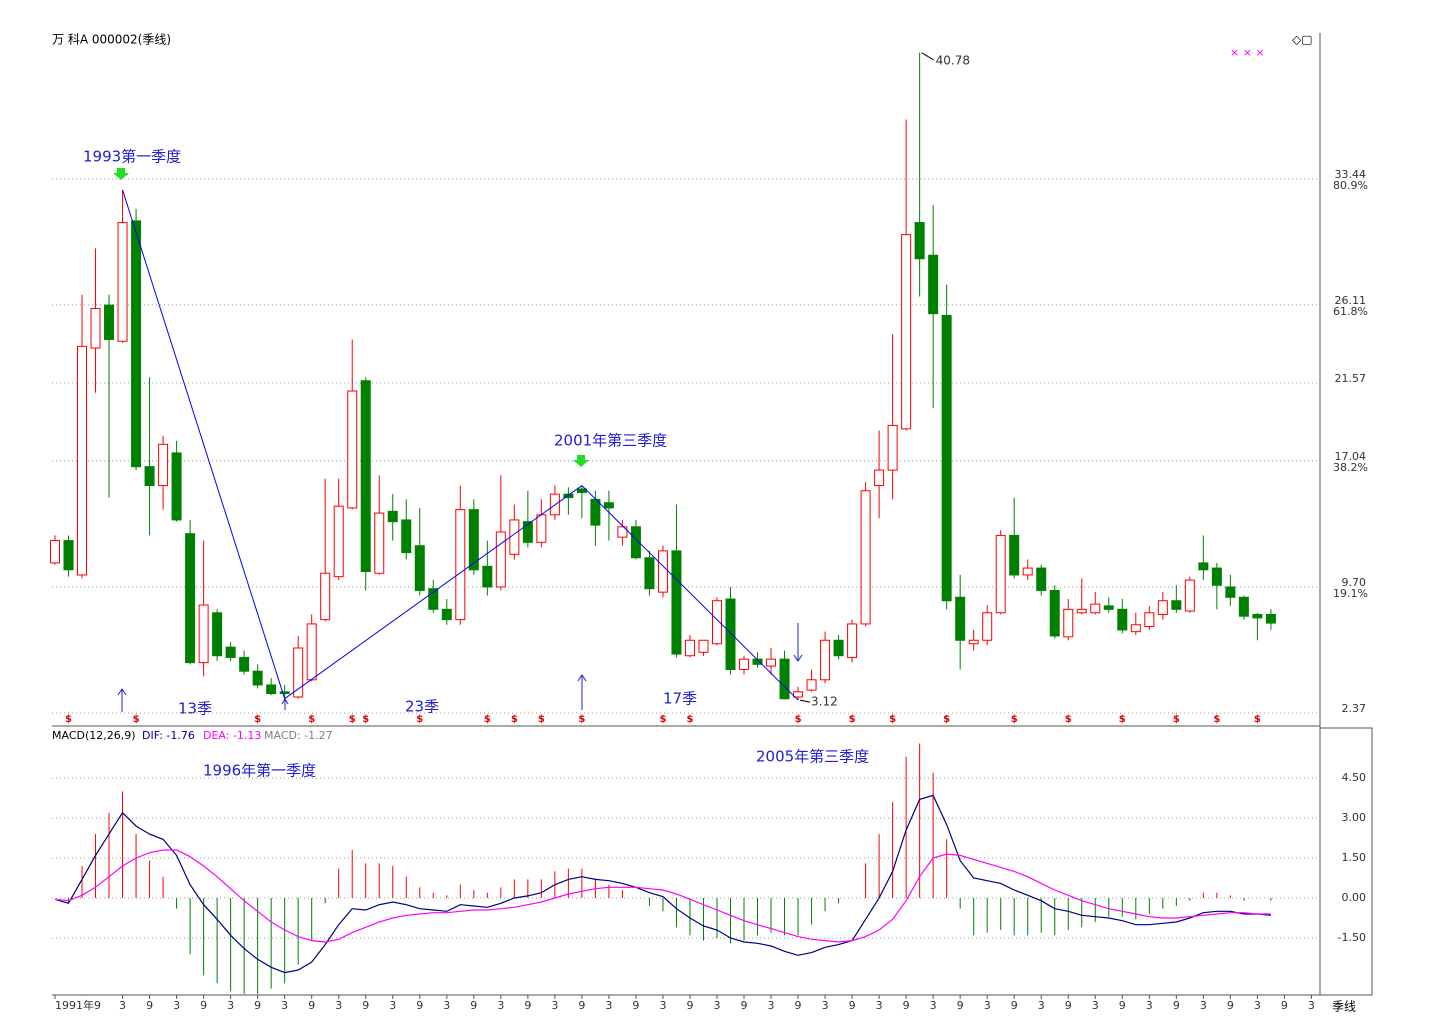 This screenshot has width=1439, height=1027. I want to click on annotation: 1993第一季度, so click(132, 157).